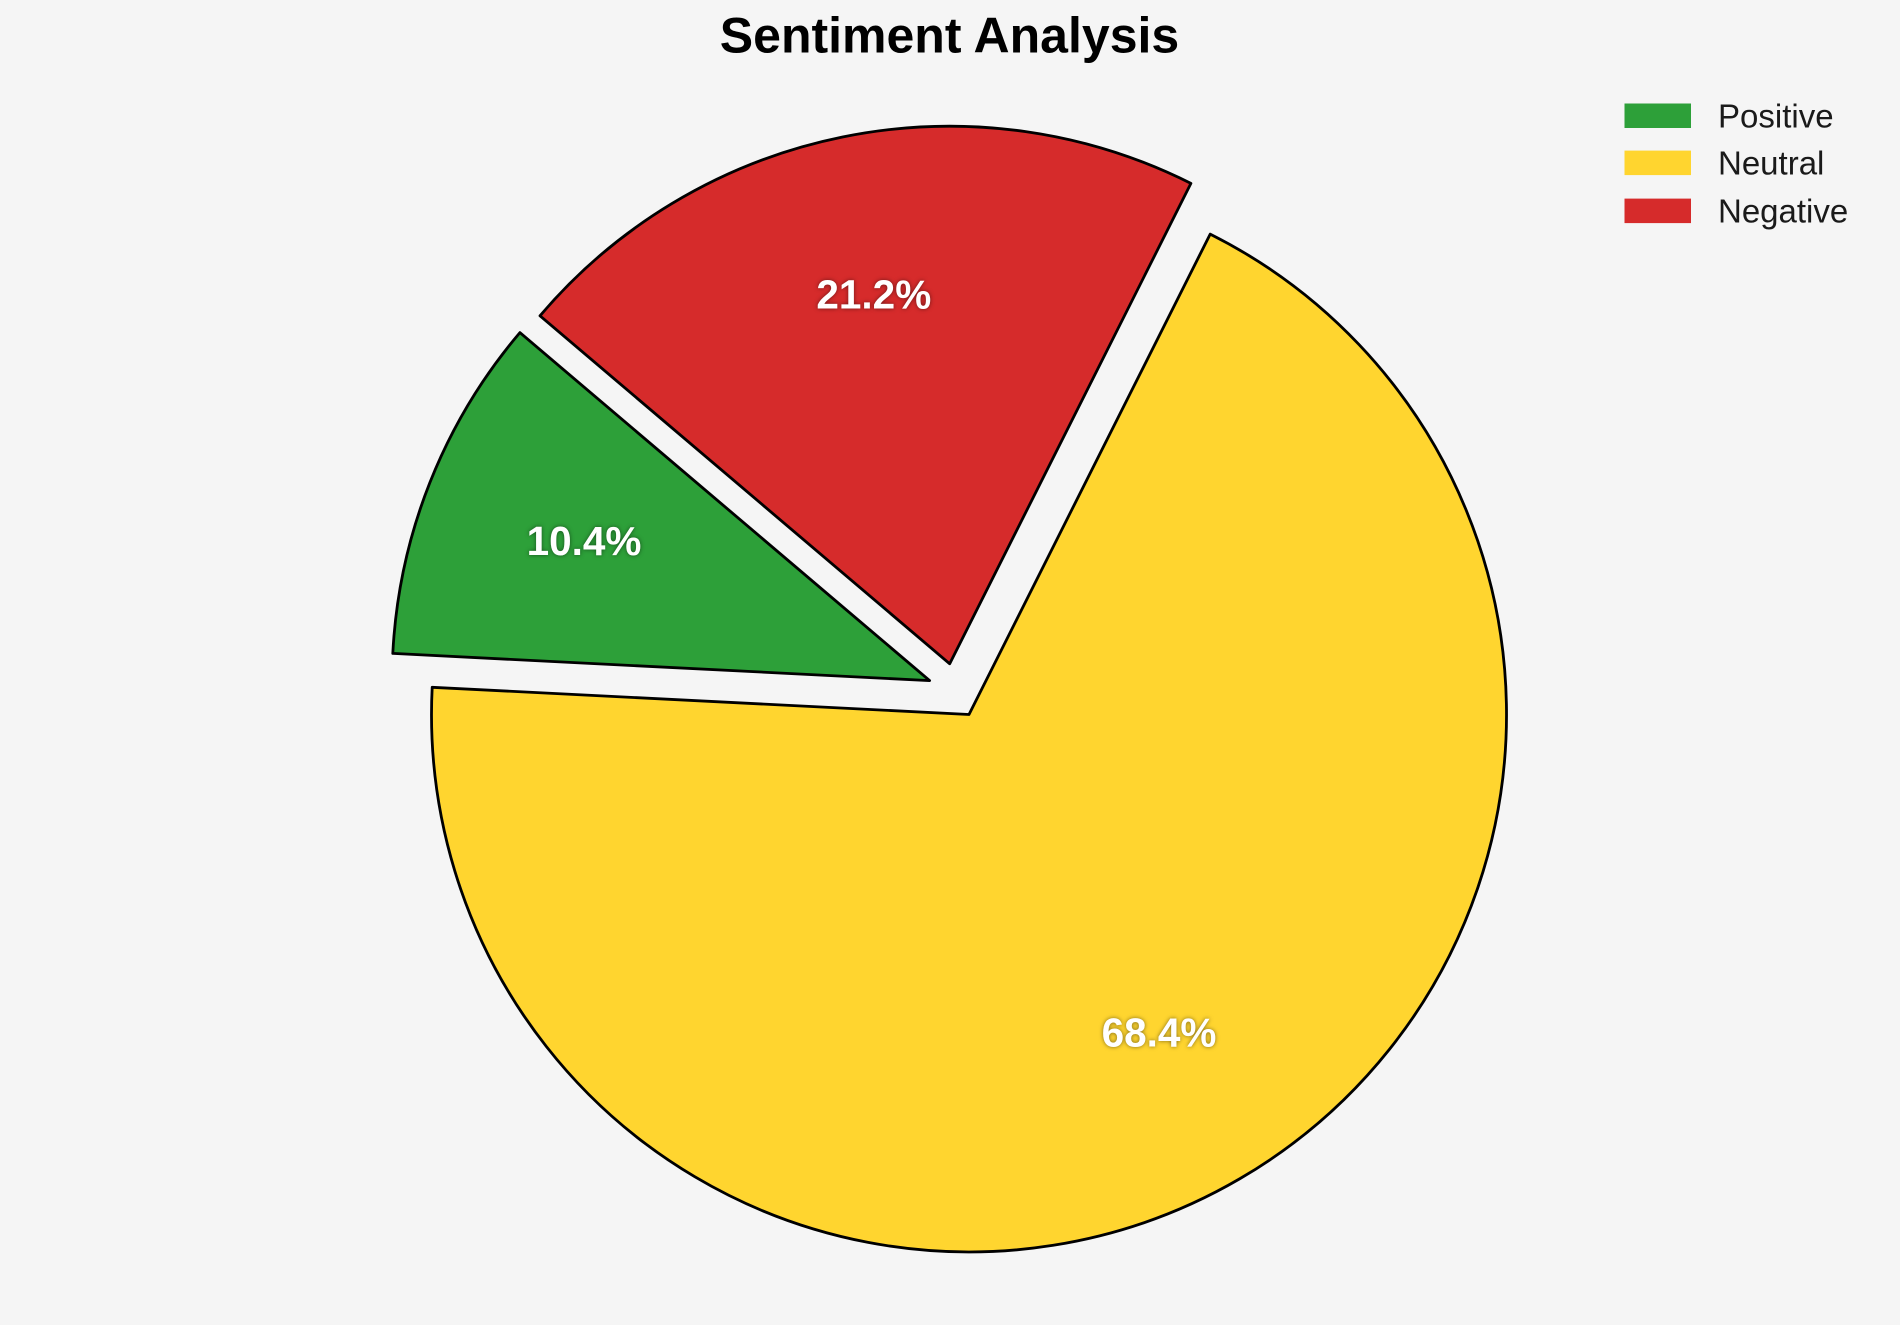 This screenshot has width=1900, height=1325. I want to click on svg-text: Sentiment Analysis, so click(949, 36).